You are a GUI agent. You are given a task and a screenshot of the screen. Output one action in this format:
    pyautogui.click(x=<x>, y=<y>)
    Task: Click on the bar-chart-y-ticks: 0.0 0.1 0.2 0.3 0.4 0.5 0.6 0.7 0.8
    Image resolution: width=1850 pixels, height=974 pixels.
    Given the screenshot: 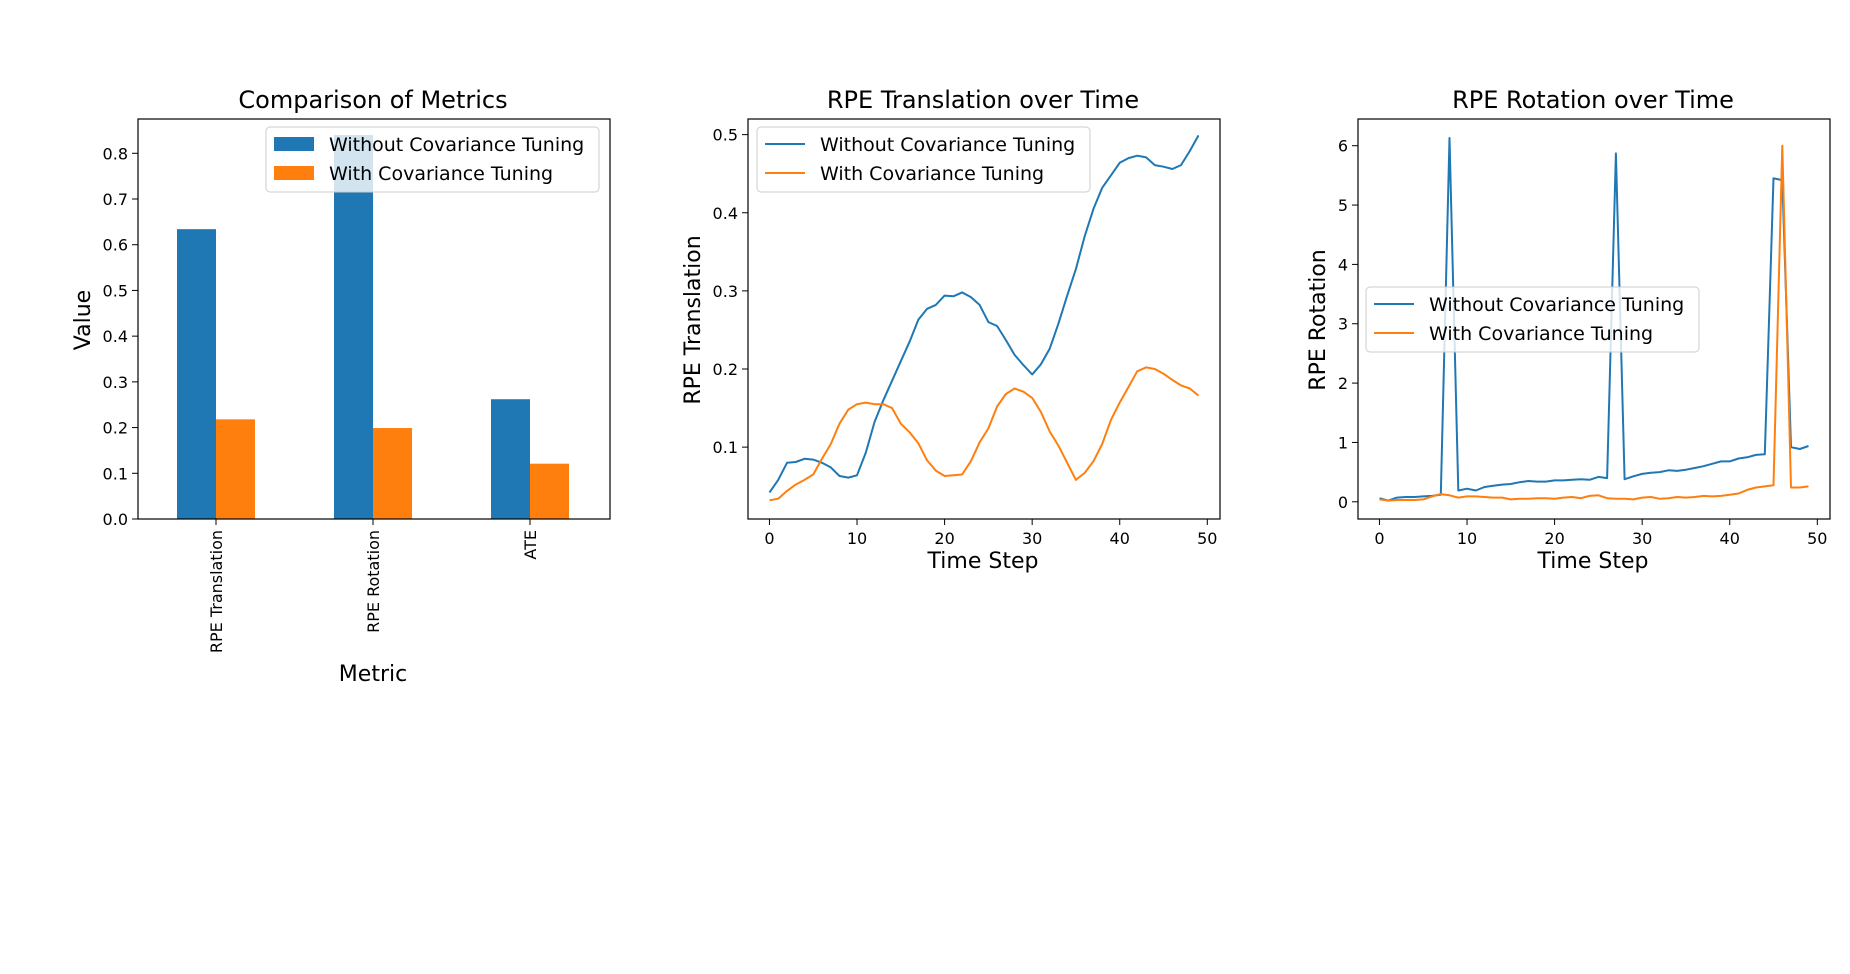 What is the action you would take?
    pyautogui.click(x=120, y=336)
    